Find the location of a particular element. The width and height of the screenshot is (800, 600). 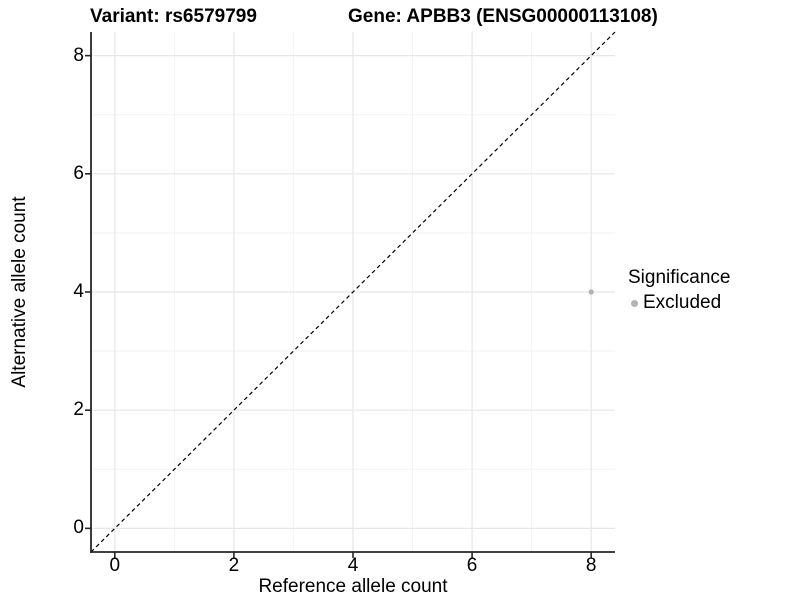

legend: Significance Excluded is located at coordinates (679, 290).